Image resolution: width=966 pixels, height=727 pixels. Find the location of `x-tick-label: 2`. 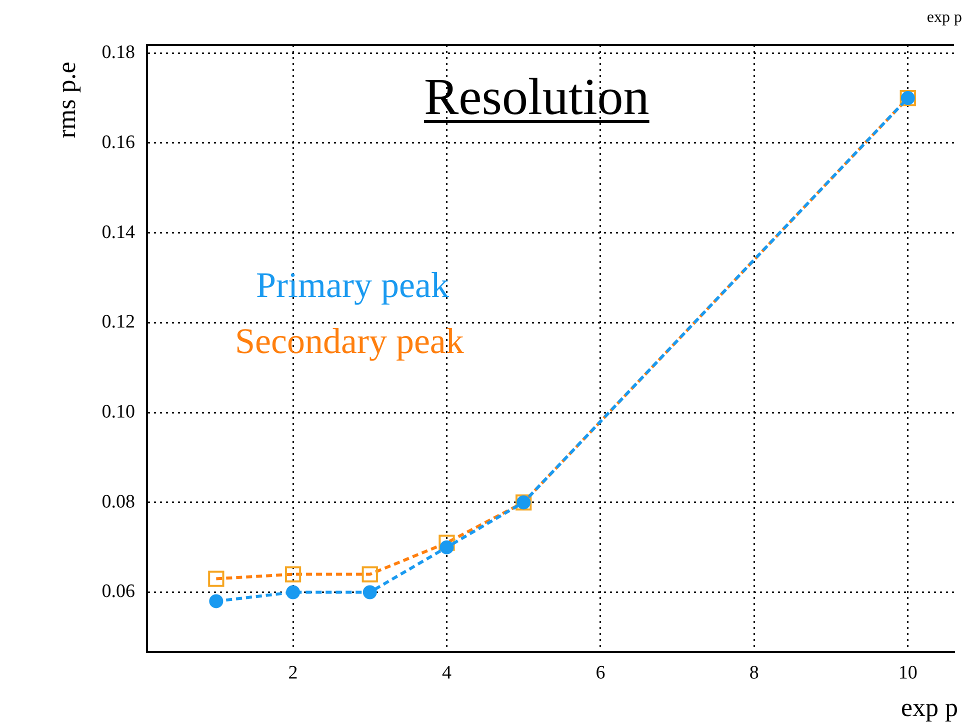

x-tick-label: 2 is located at coordinates (293, 673).